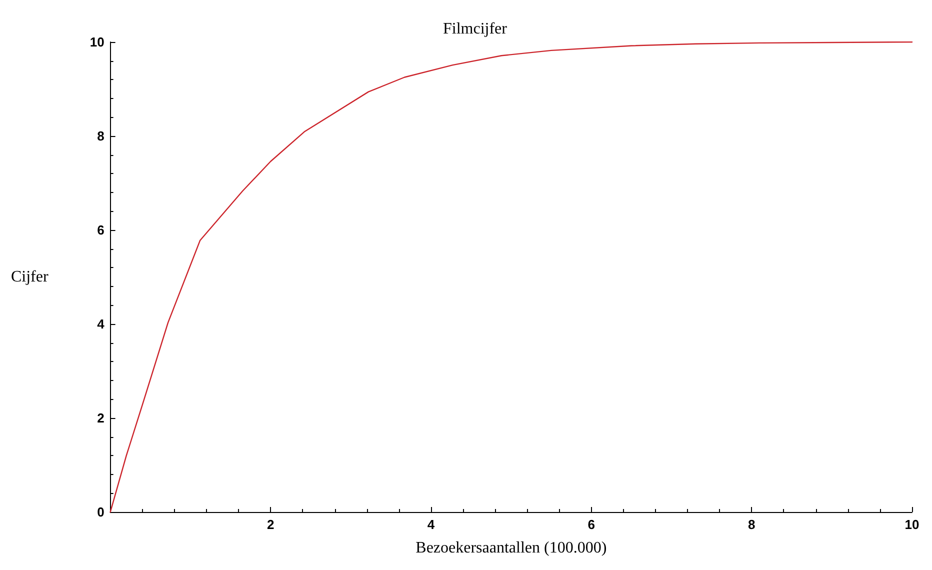 Image resolution: width=932 pixels, height=570 pixels. Describe the element at coordinates (431, 524) in the screenshot. I see `x-tick-label: 4` at that location.